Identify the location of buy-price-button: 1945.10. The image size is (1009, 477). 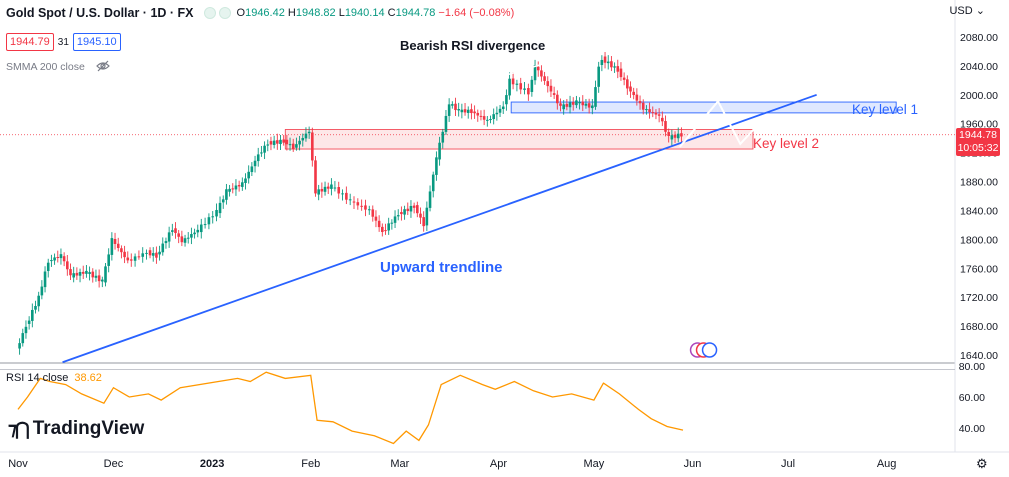
(96, 42).